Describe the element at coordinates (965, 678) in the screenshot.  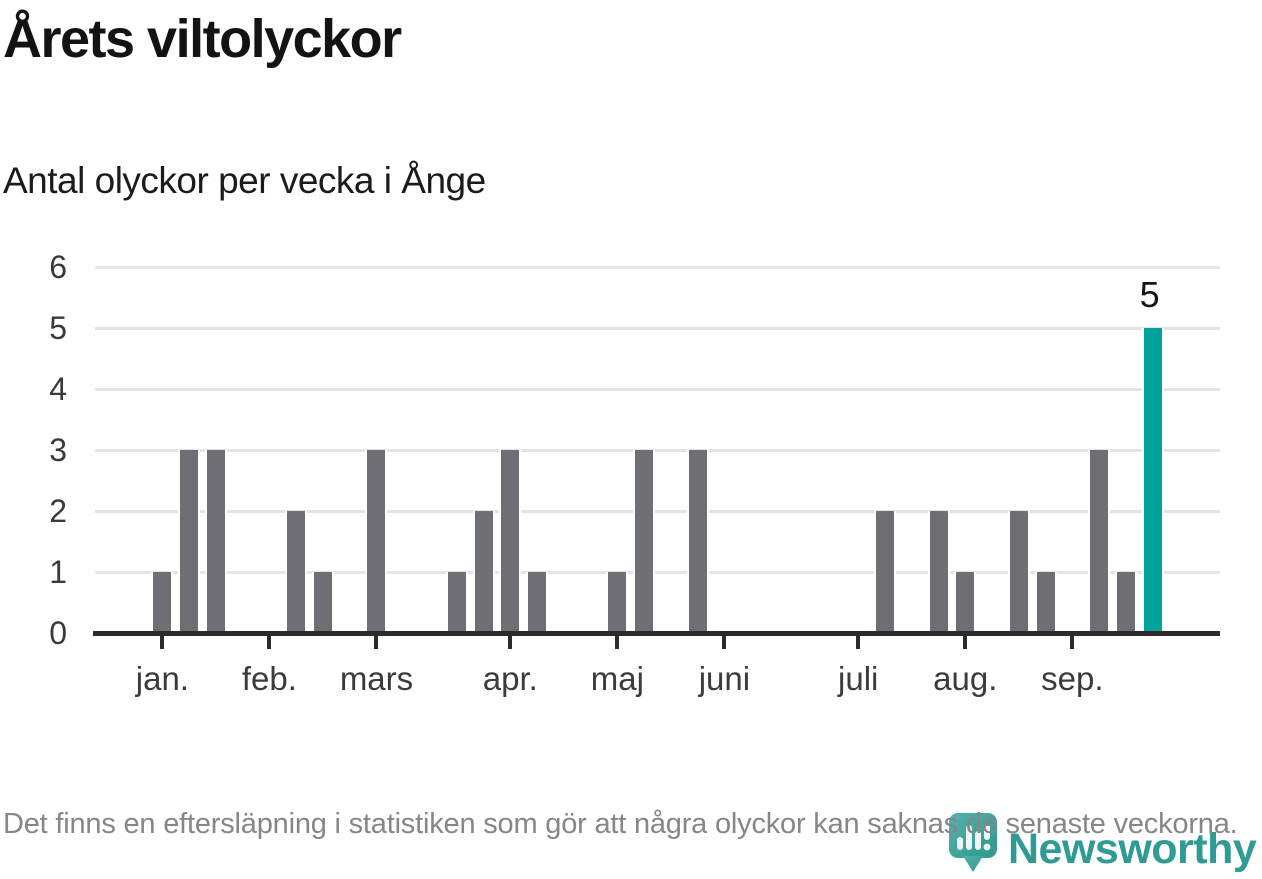
I see `x-axis-label-aug: aug.` at that location.